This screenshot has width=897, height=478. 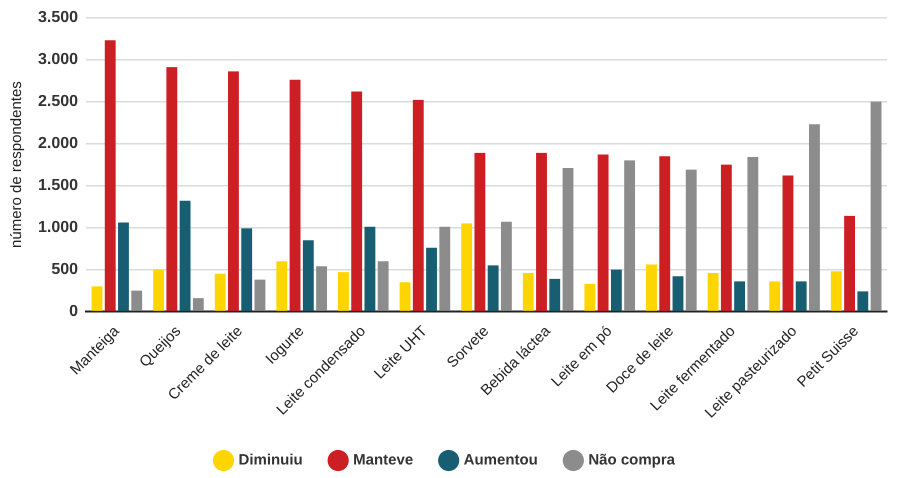 What do you see at coordinates (270, 460) in the screenshot?
I see `legend-label: Diminuiu` at bounding box center [270, 460].